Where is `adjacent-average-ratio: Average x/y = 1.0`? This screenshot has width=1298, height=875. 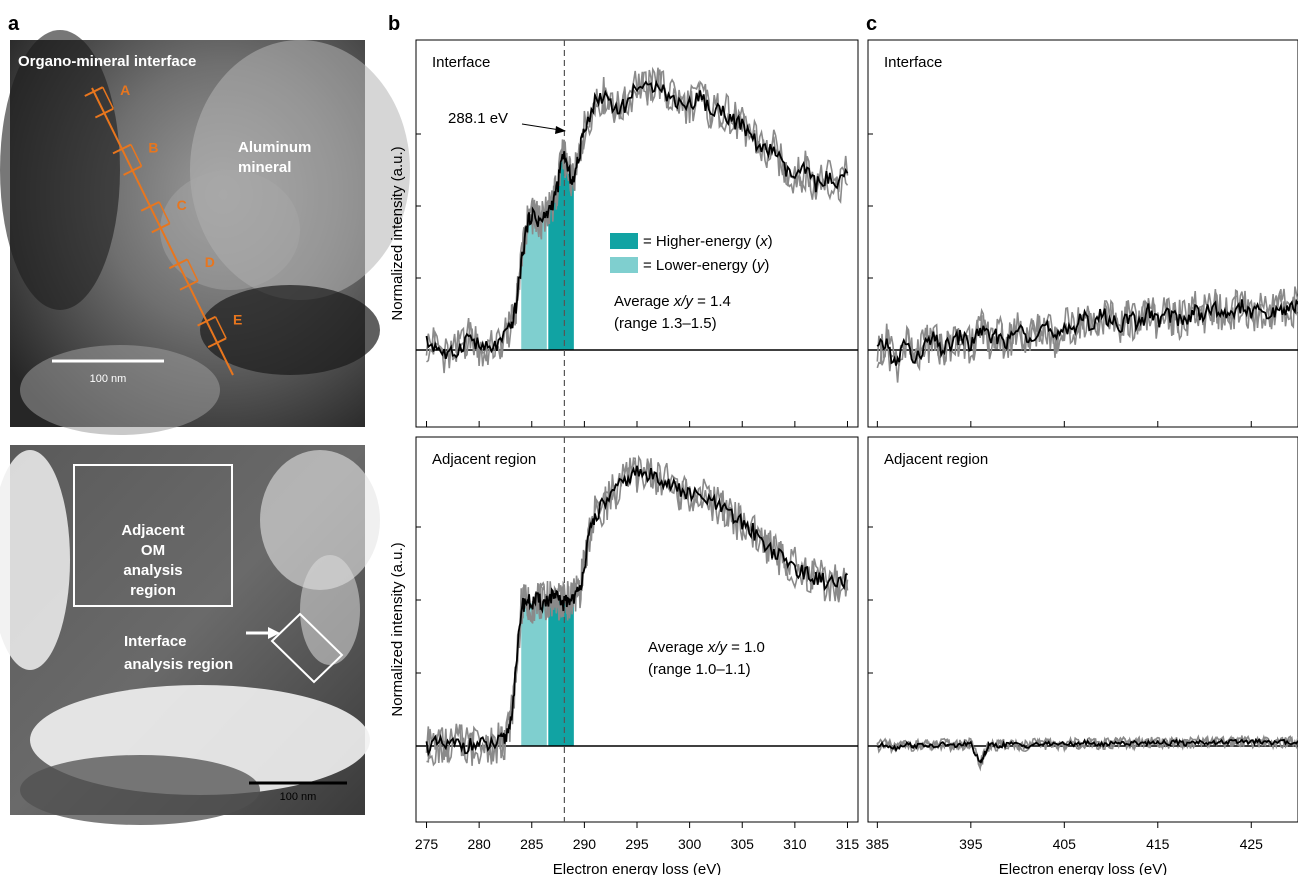 adjacent-average-ratio: Average x/y = 1.0 is located at coordinates (706, 647).